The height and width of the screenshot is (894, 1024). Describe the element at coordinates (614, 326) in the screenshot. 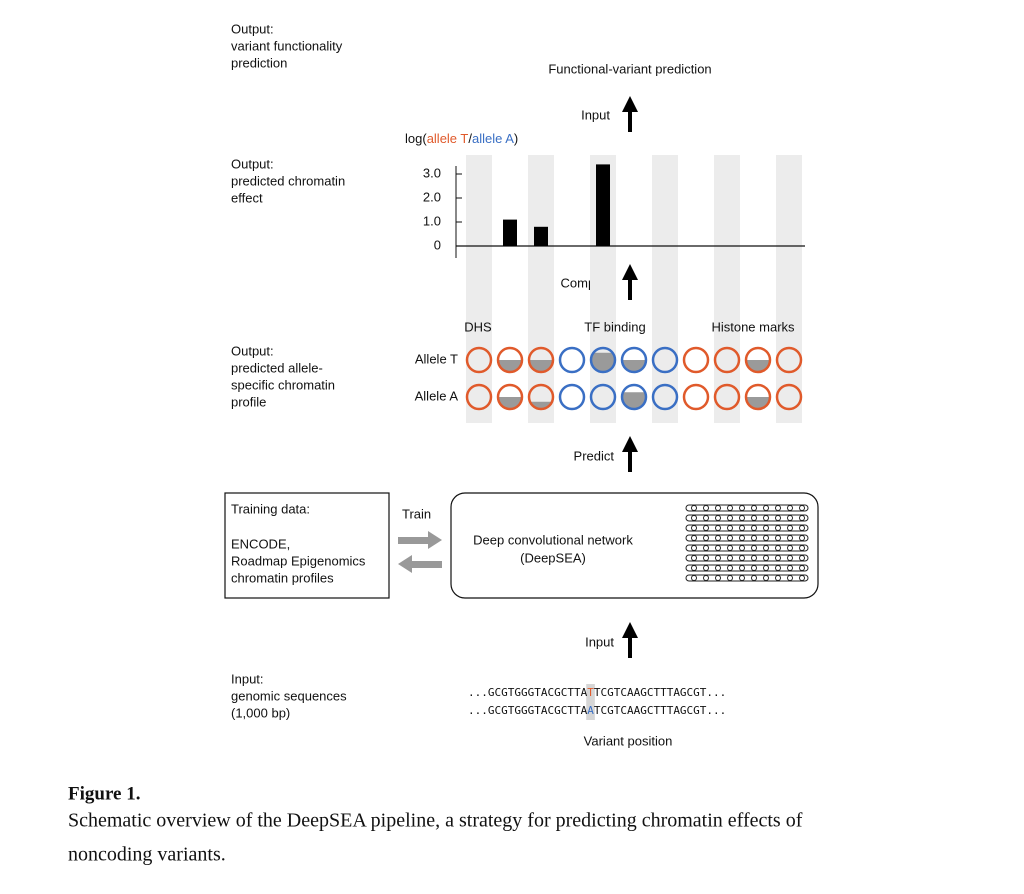

I see `group-label: TF binding` at that location.